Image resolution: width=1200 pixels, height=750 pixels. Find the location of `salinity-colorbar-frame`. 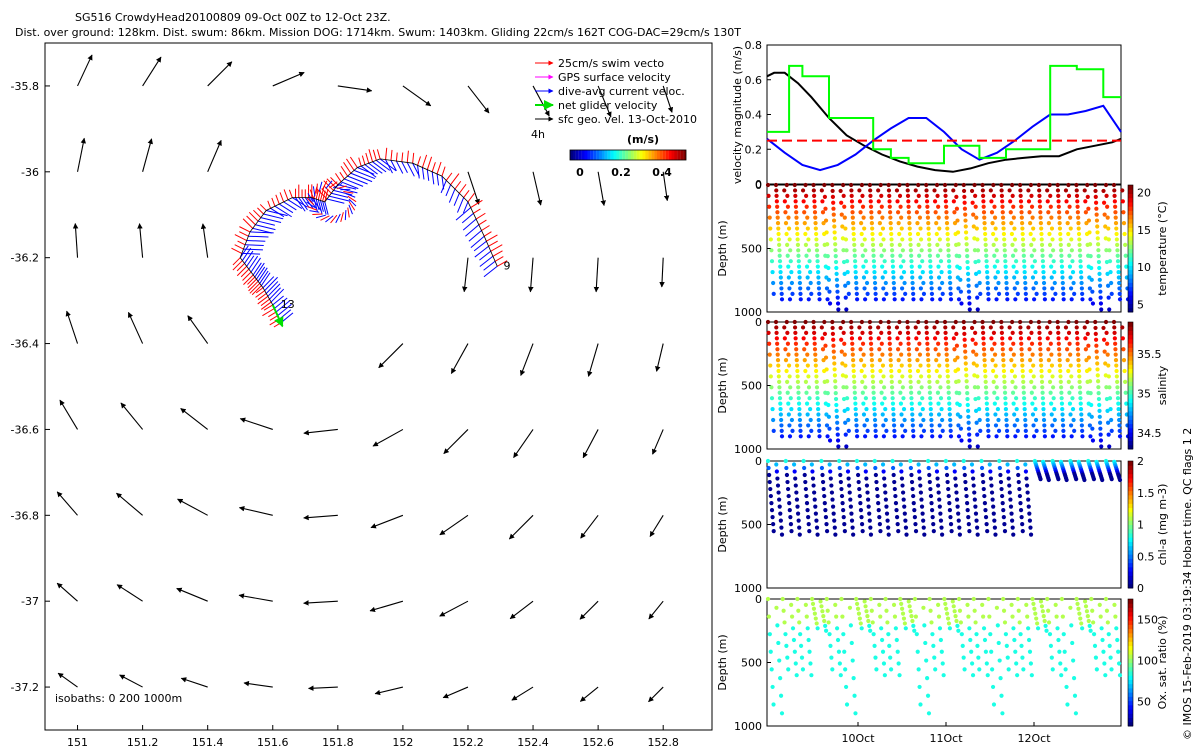

salinity-colorbar-frame is located at coordinates (1130, 385).